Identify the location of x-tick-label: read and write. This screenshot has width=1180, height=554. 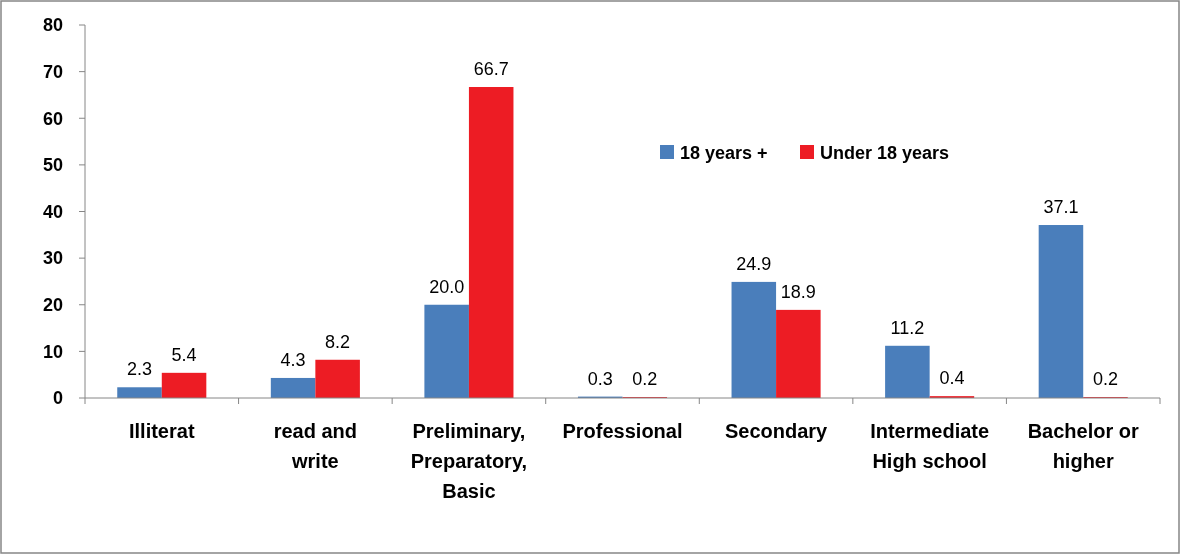
(315, 446).